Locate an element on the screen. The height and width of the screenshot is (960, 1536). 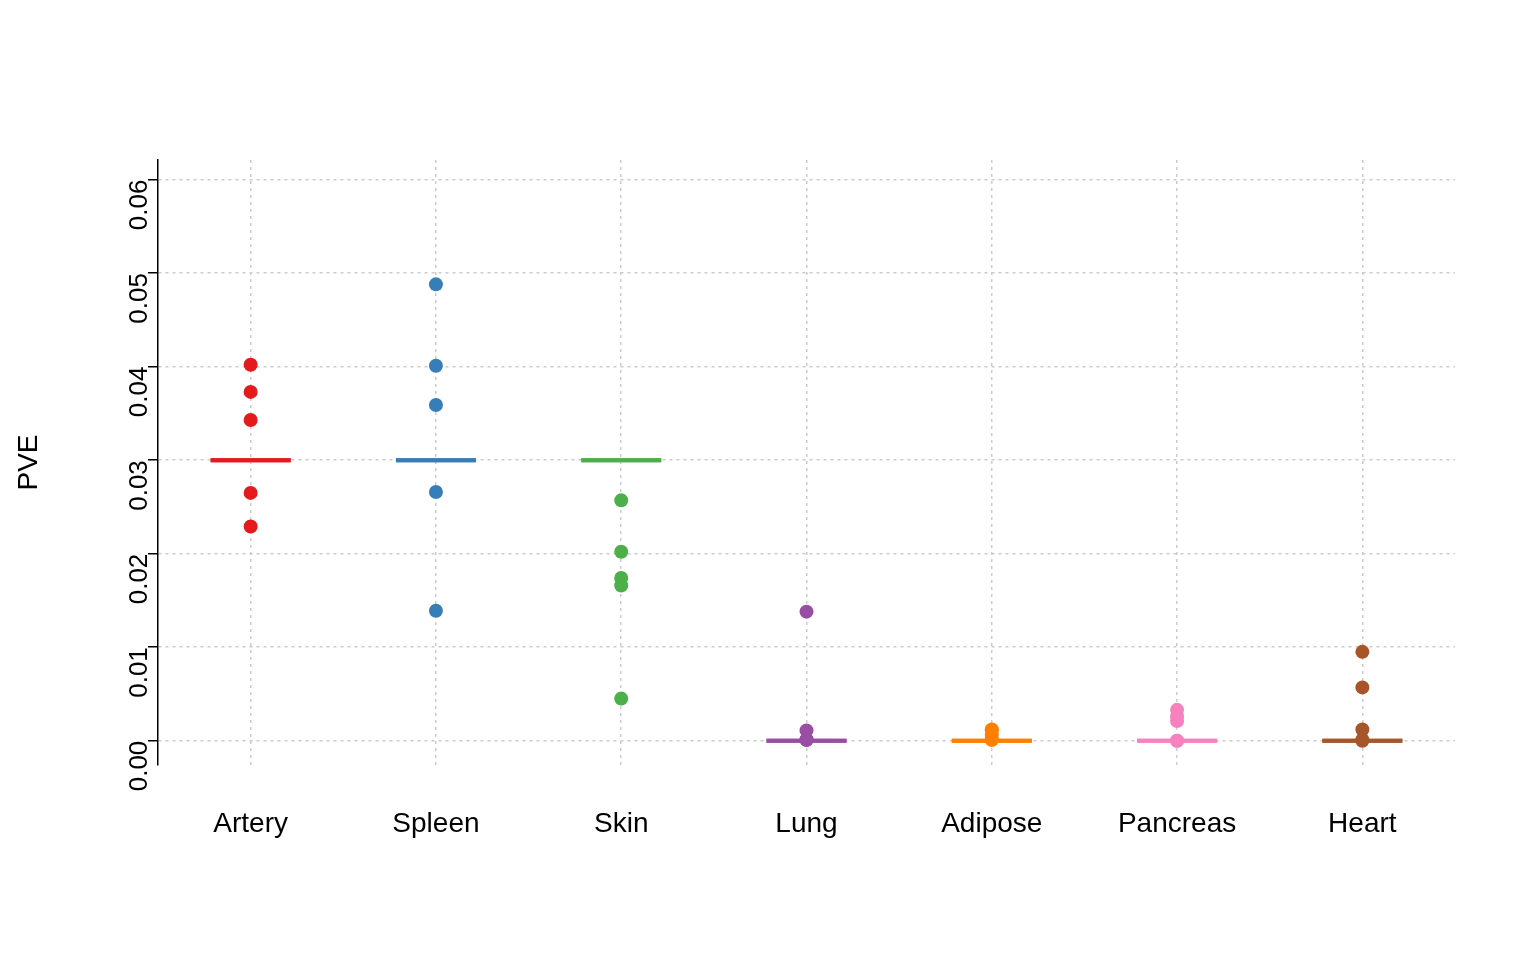
y-tick-label: 0.00 is located at coordinates (138, 766).